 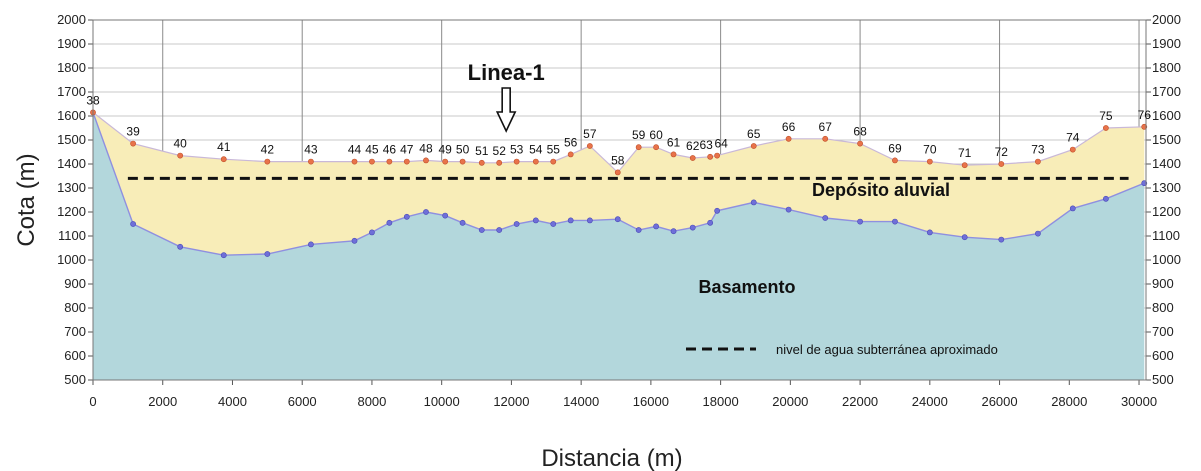 What do you see at coordinates (445, 150) in the screenshot?
I see `station-label: 49` at bounding box center [445, 150].